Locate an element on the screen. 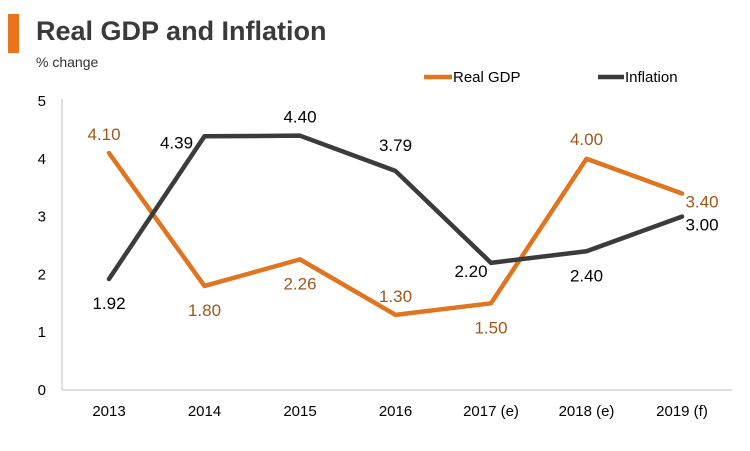  x-tick-label: 2017 (e) is located at coordinates (491, 411).